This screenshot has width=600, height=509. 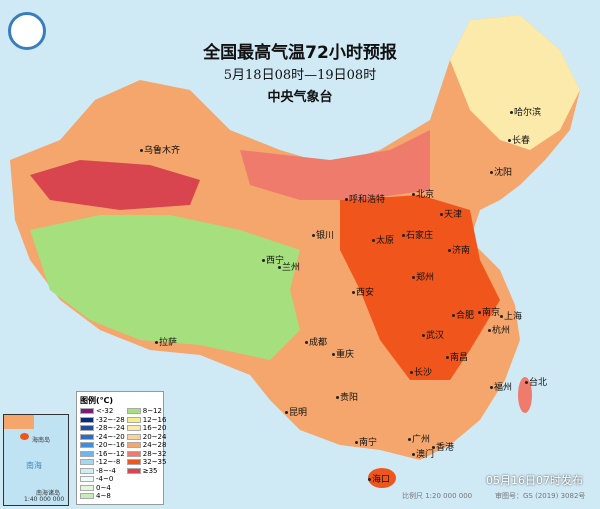 I want to click on city-label: 武汉, so click(x=433, y=334).